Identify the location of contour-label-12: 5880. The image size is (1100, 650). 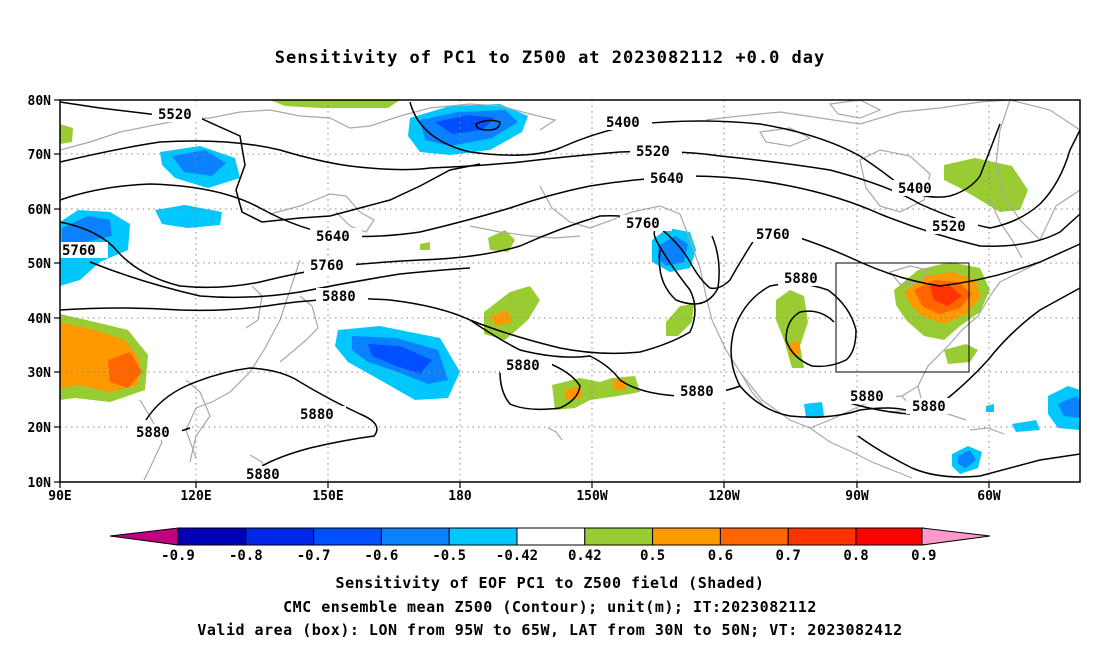
(342, 296).